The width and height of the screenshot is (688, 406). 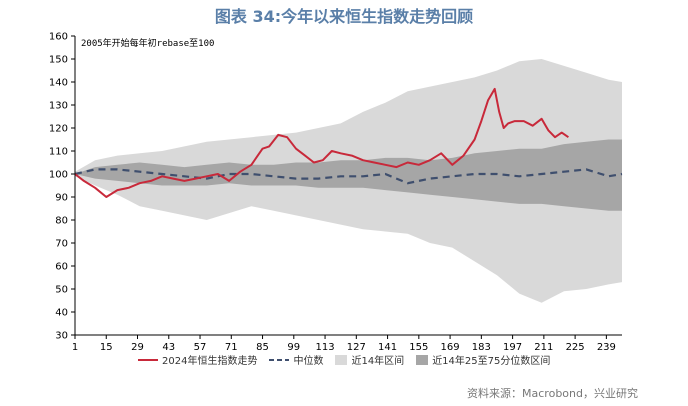 I want to click on legend-label-median: 中位数, so click(x=308, y=361).